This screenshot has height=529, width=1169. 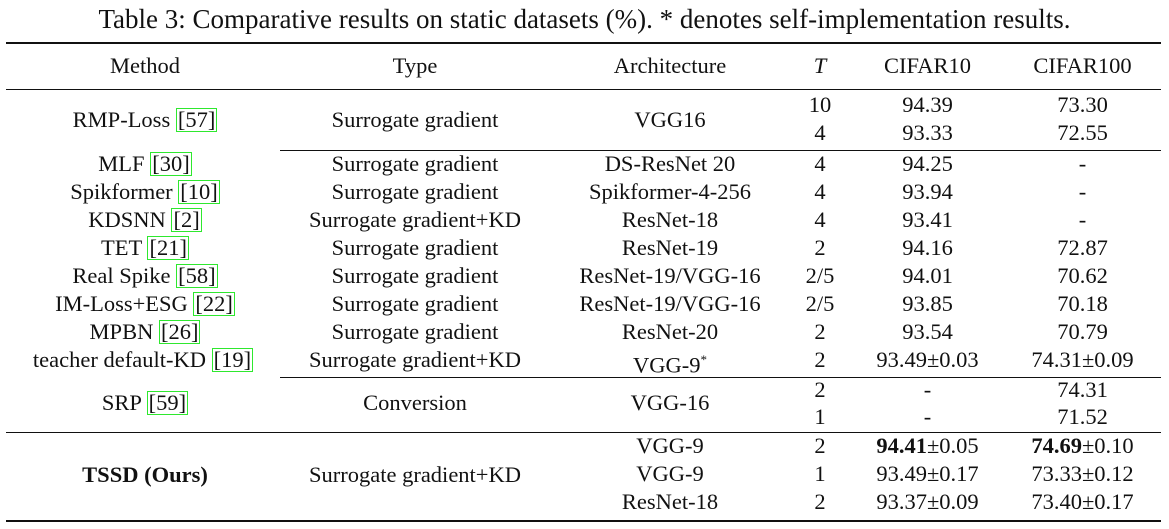 What do you see at coordinates (145, 331) in the screenshot?
I see `method-cell: MPBN [26]` at bounding box center [145, 331].